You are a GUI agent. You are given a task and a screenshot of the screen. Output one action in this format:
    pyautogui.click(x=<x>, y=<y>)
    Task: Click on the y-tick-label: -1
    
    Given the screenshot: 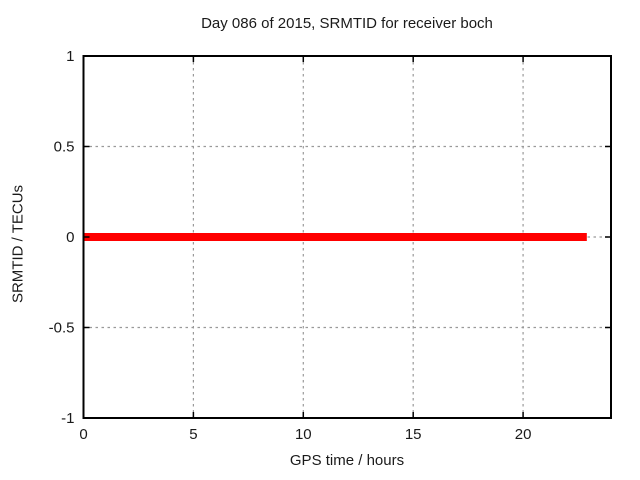 What is the action you would take?
    pyautogui.click(x=67, y=418)
    